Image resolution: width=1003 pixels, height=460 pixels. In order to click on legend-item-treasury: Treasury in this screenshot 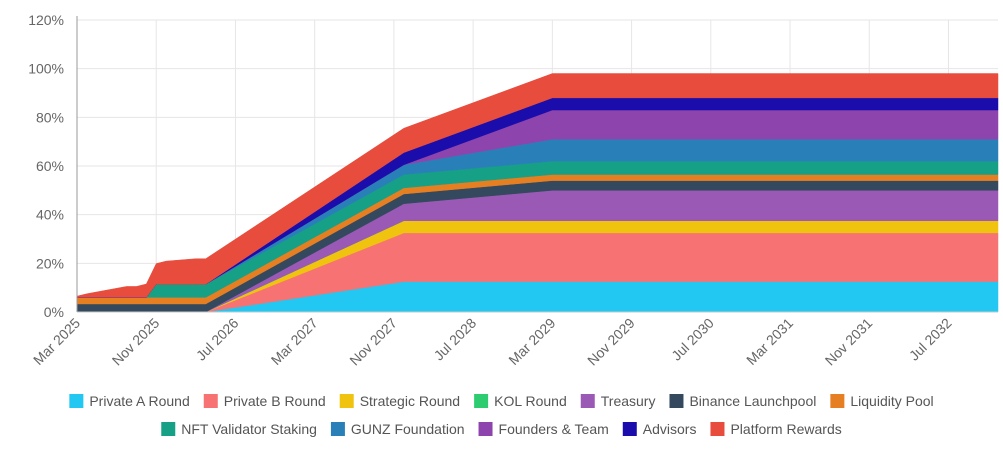, I will do `click(618, 401)`.